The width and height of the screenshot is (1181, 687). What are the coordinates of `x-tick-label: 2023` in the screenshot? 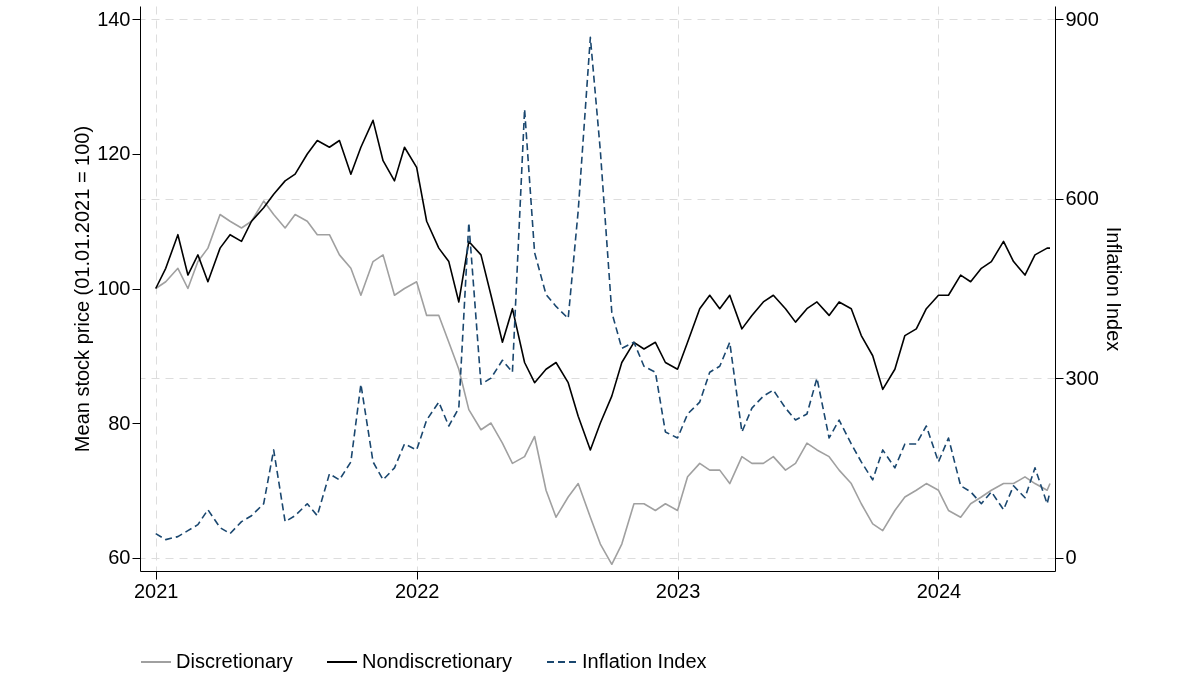 It's located at (678, 590).